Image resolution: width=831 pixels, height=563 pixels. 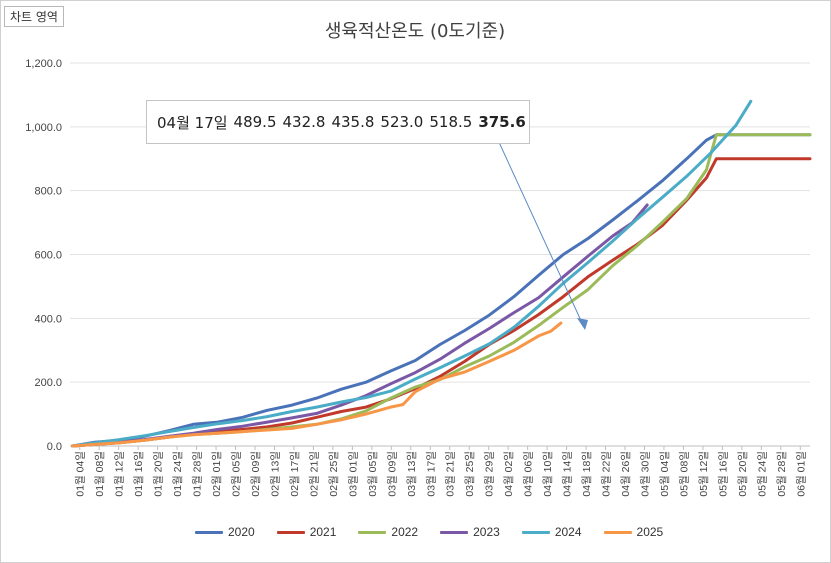 I want to click on legend-label: 2025, so click(x=650, y=532).